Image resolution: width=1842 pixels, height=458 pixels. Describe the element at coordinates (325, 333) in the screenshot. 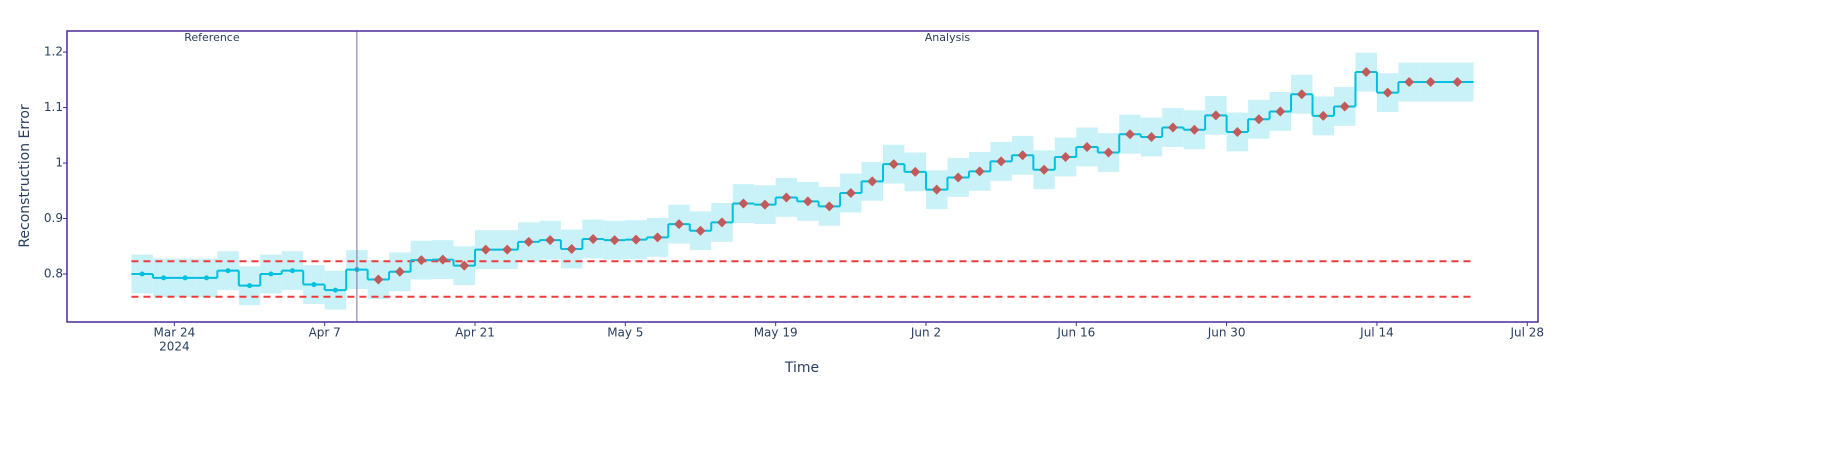

I see `x-tick-label: Apr 7` at that location.